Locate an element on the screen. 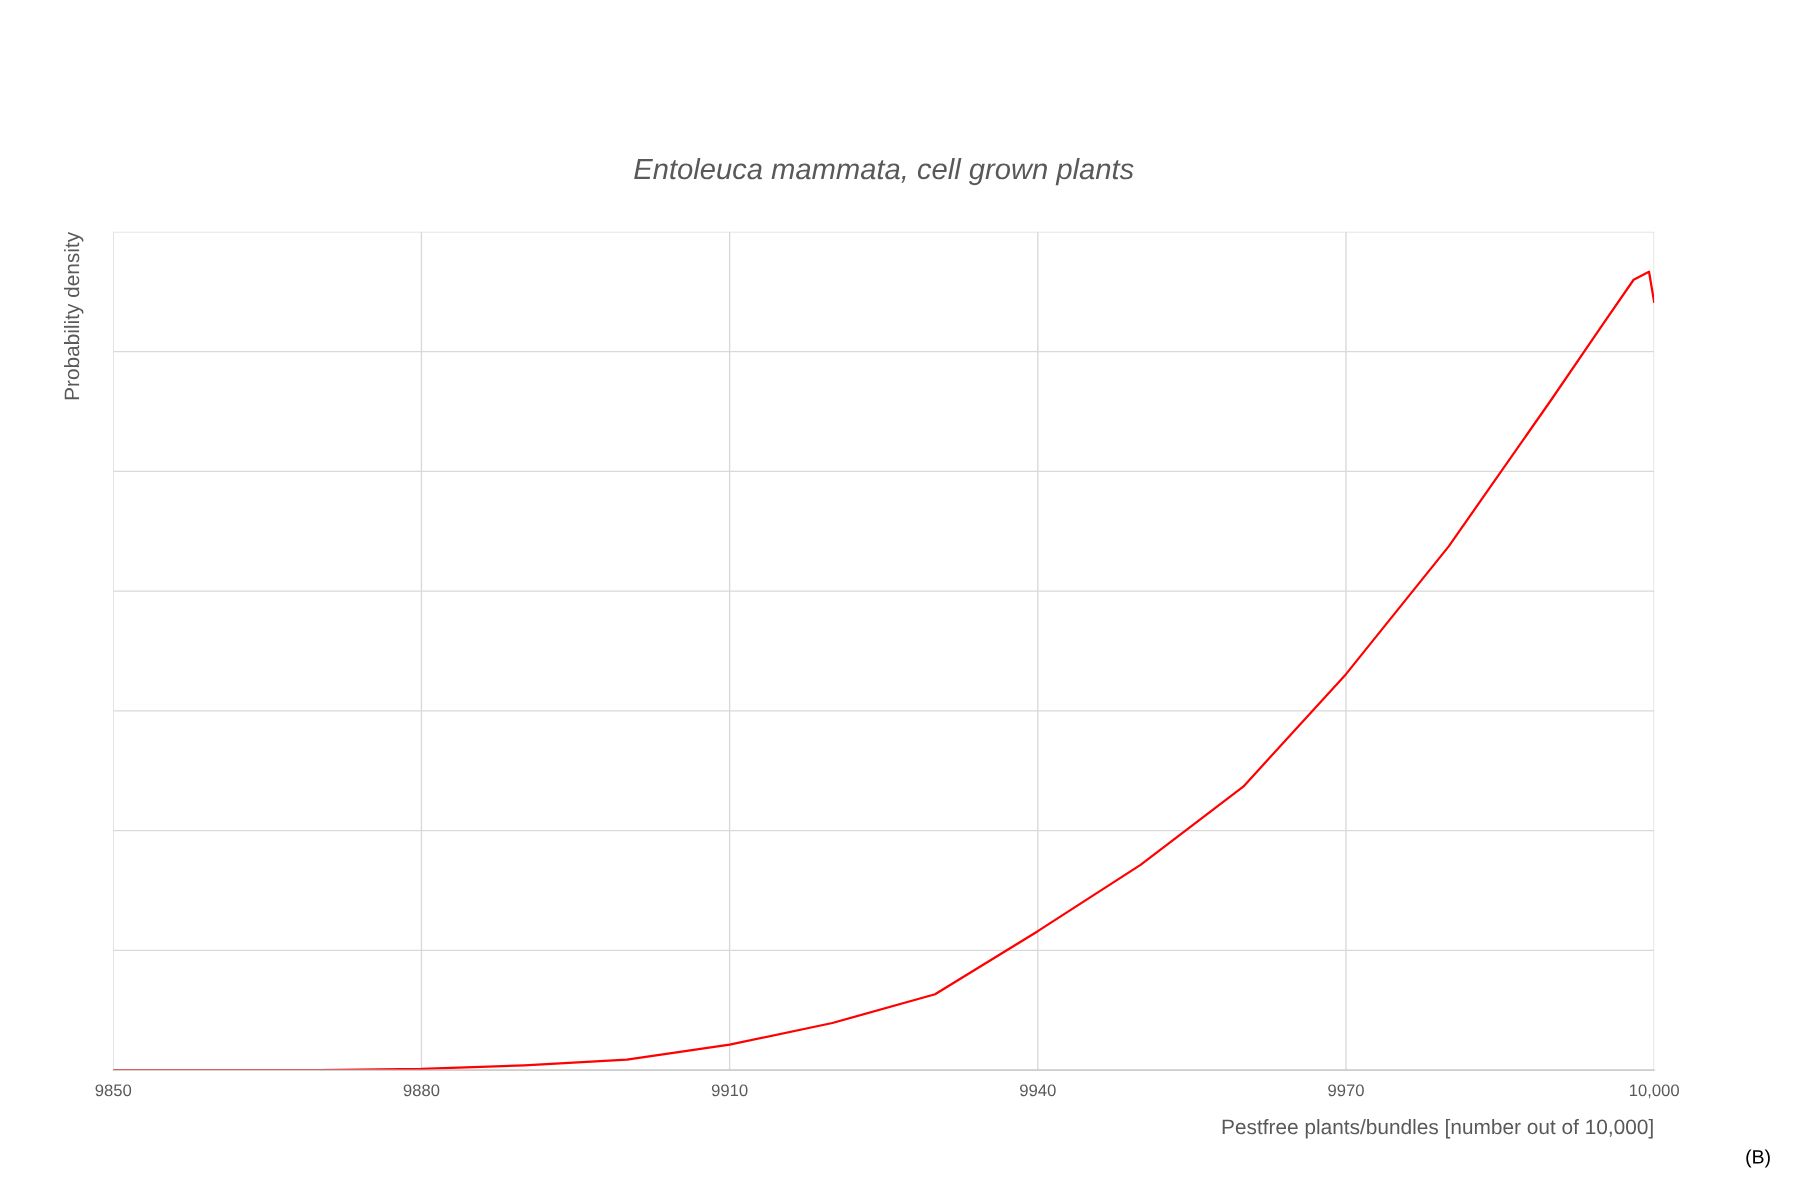 The width and height of the screenshot is (1798, 1189). text: (B) is located at coordinates (1758, 1158).